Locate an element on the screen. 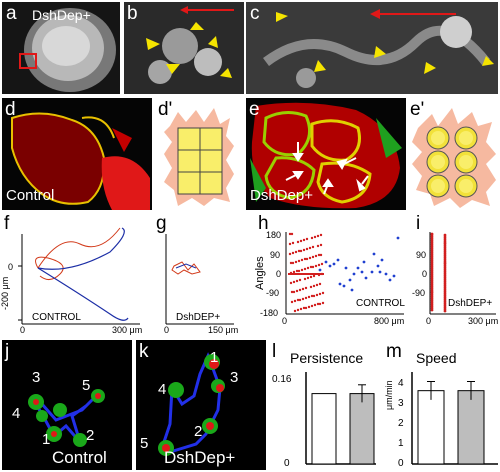  h-ylabel: Angles is located at coordinates (260, 273).